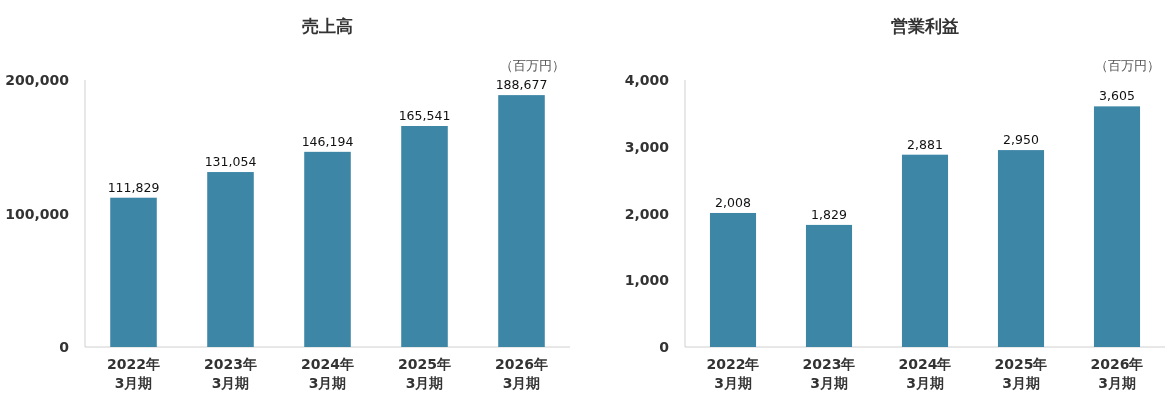  I want to click on chart-title: 営業利益, so click(925, 26).